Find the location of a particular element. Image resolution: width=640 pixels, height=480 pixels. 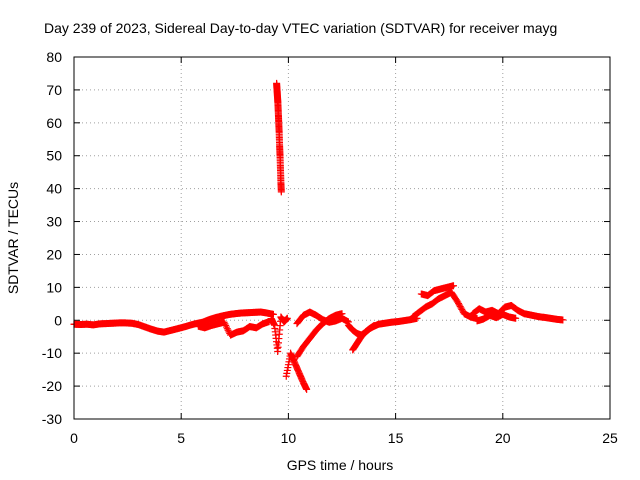

x-axis-label: GPS time / hours is located at coordinates (340, 465).